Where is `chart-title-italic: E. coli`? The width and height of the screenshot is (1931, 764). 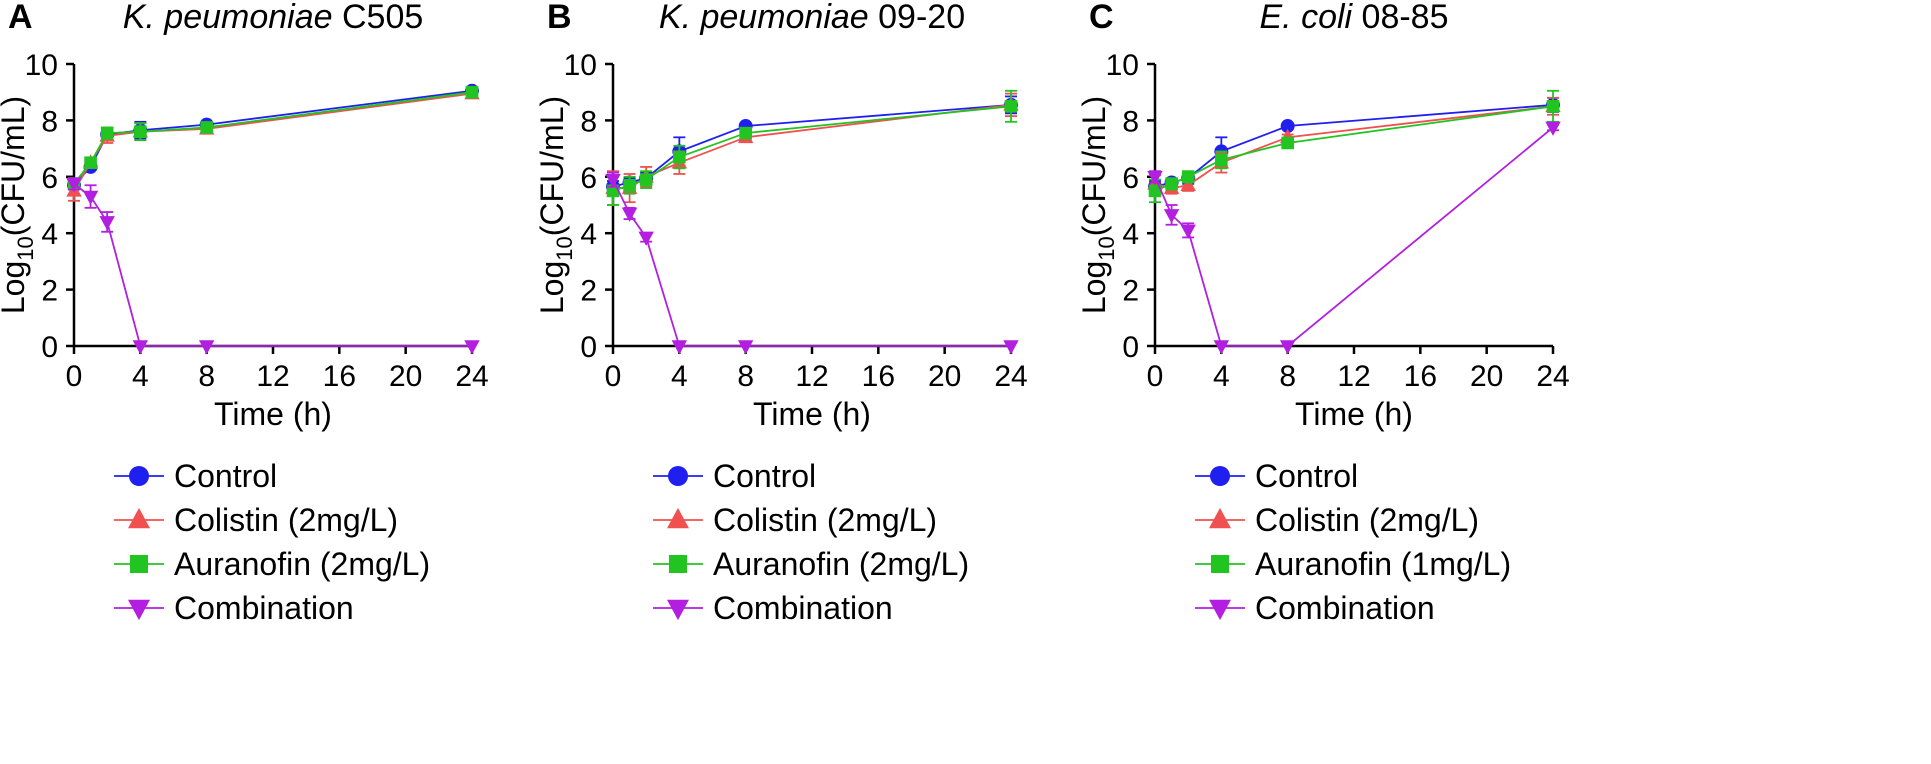
chart-title-italic: E. coli is located at coordinates (1307, 18).